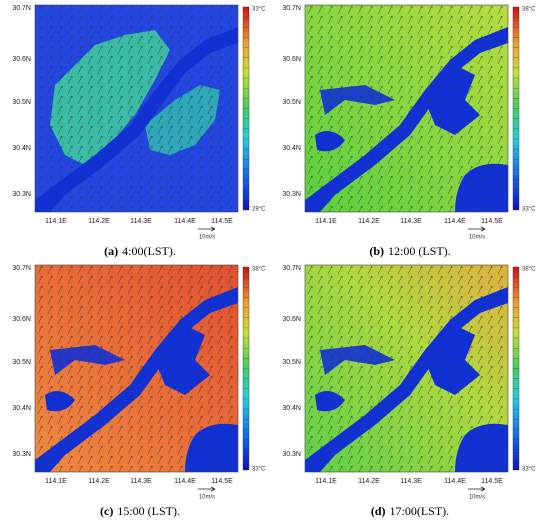 This screenshot has height=524, width=550. I want to click on caption-label: (b), so click(376, 251).